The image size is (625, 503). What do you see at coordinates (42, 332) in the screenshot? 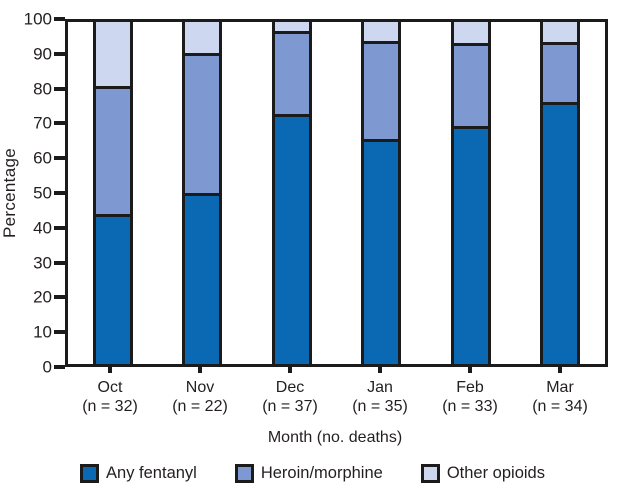
I see `y-tick-label: 10` at bounding box center [42, 332].